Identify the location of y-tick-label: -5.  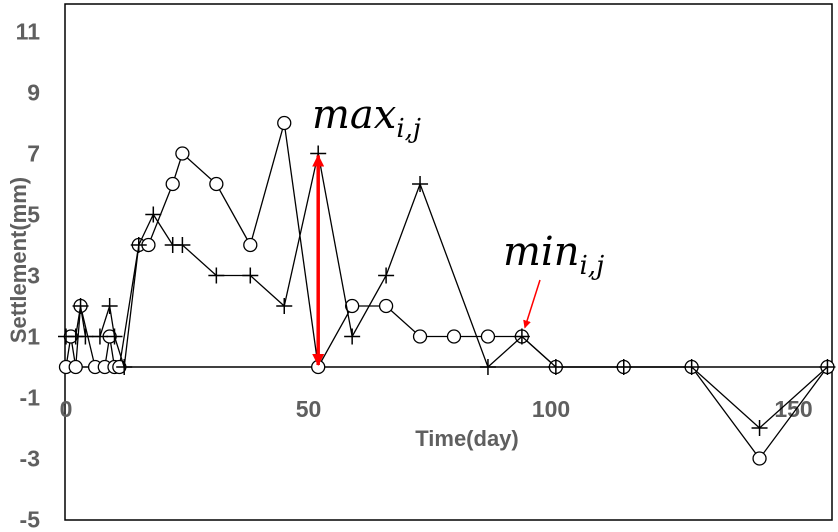
(30, 519).